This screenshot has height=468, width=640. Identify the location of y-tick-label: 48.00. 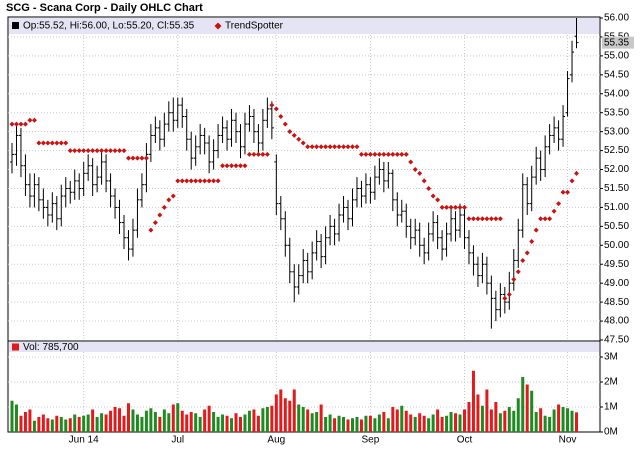
(616, 321).